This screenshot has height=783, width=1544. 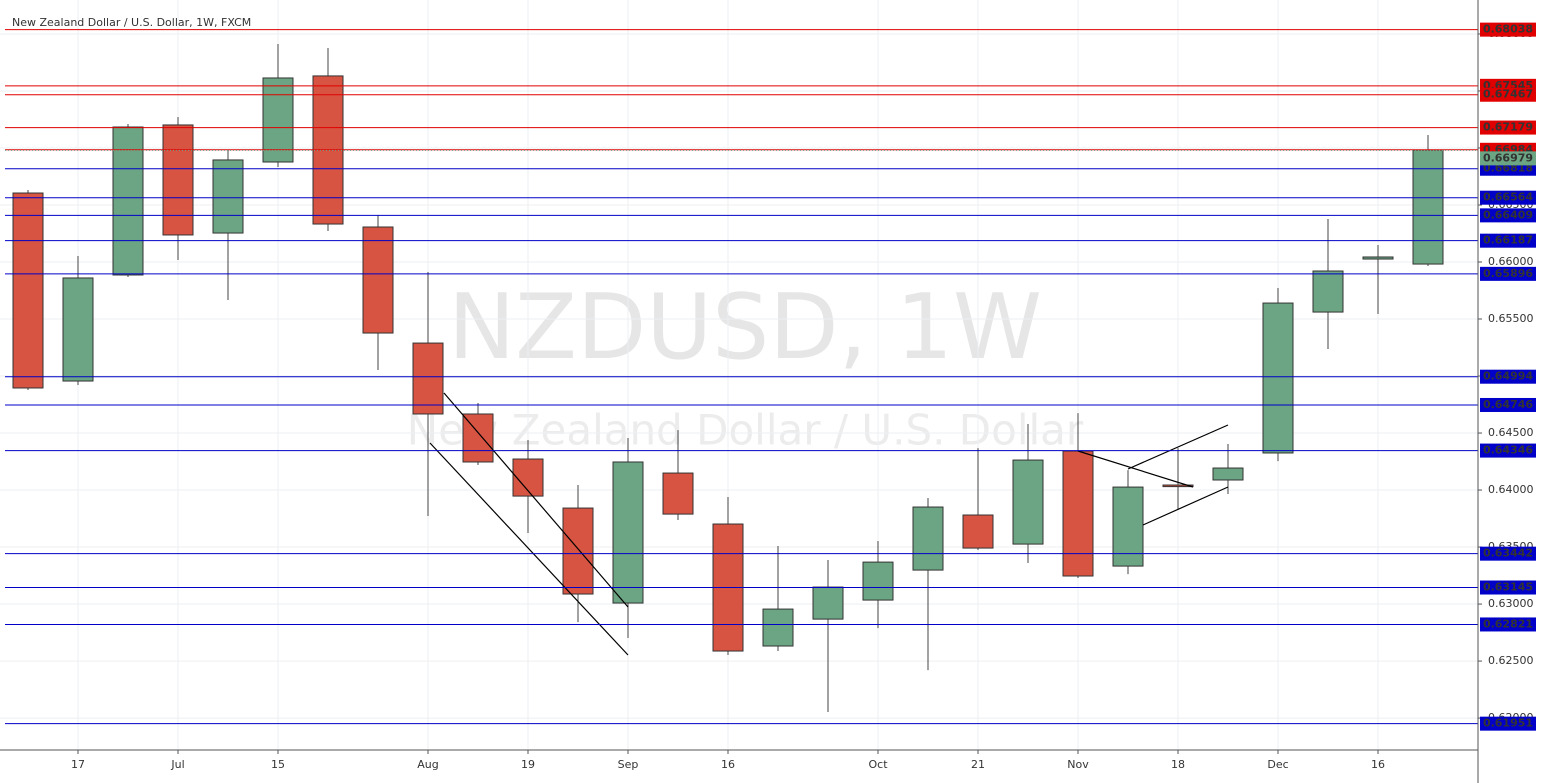 I want to click on level-label: 0.64994, so click(x=1508, y=376).